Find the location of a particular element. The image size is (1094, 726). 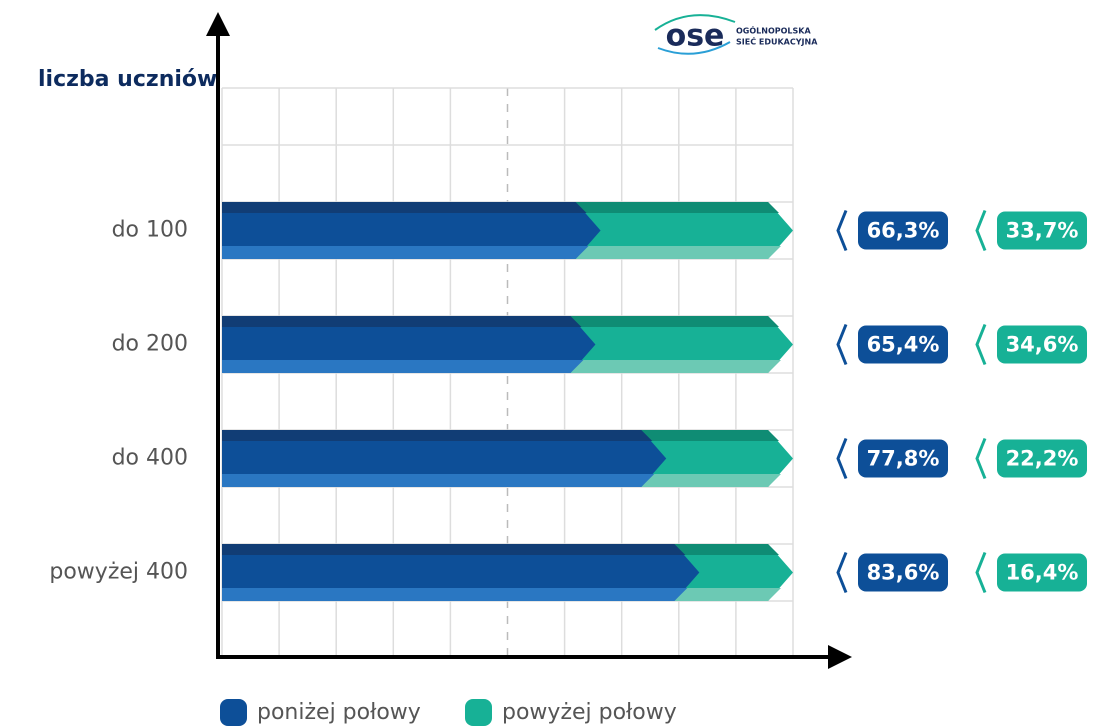

logo-text: OGÓLNOPOLSKA is located at coordinates (773, 30).